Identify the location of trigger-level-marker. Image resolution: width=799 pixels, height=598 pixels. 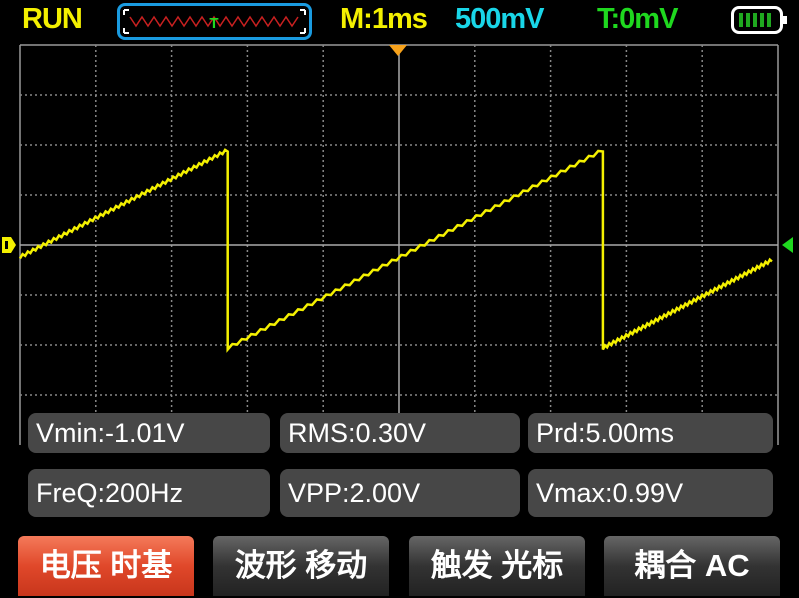
(787, 245).